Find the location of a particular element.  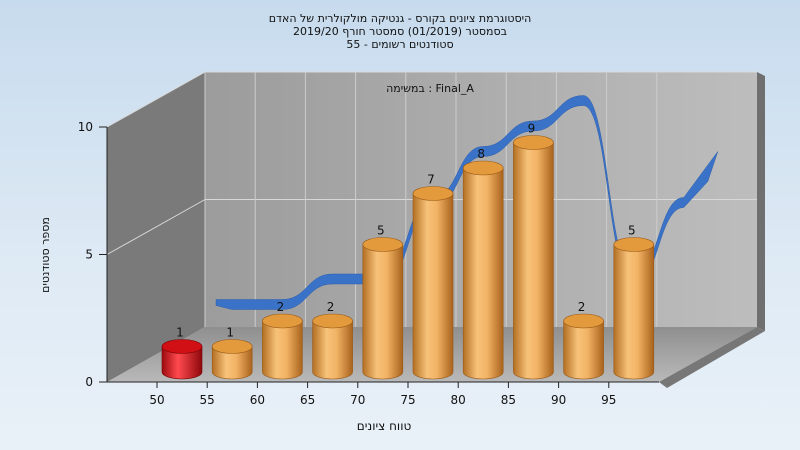

bar-value-label: 9 is located at coordinates (532, 129).